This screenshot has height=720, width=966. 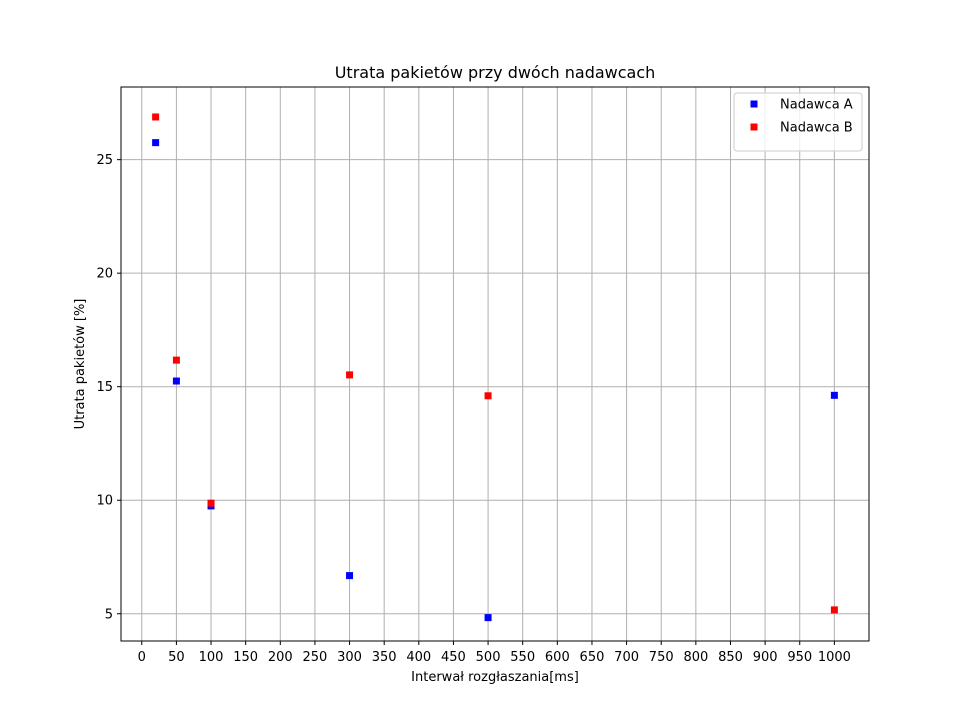 What do you see at coordinates (280, 657) in the screenshot?
I see `x-tick-label: 200` at bounding box center [280, 657].